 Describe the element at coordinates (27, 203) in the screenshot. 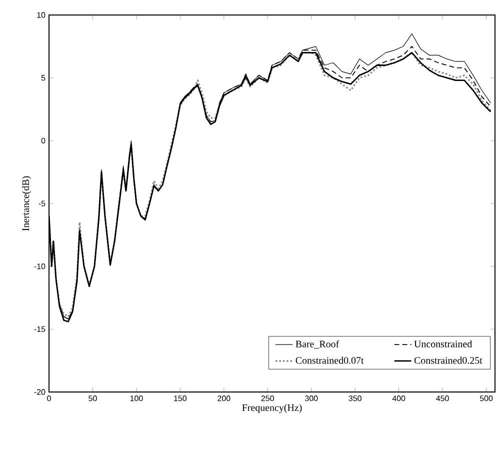

I see `y-axis-title: Inertance(dB)` at that location.